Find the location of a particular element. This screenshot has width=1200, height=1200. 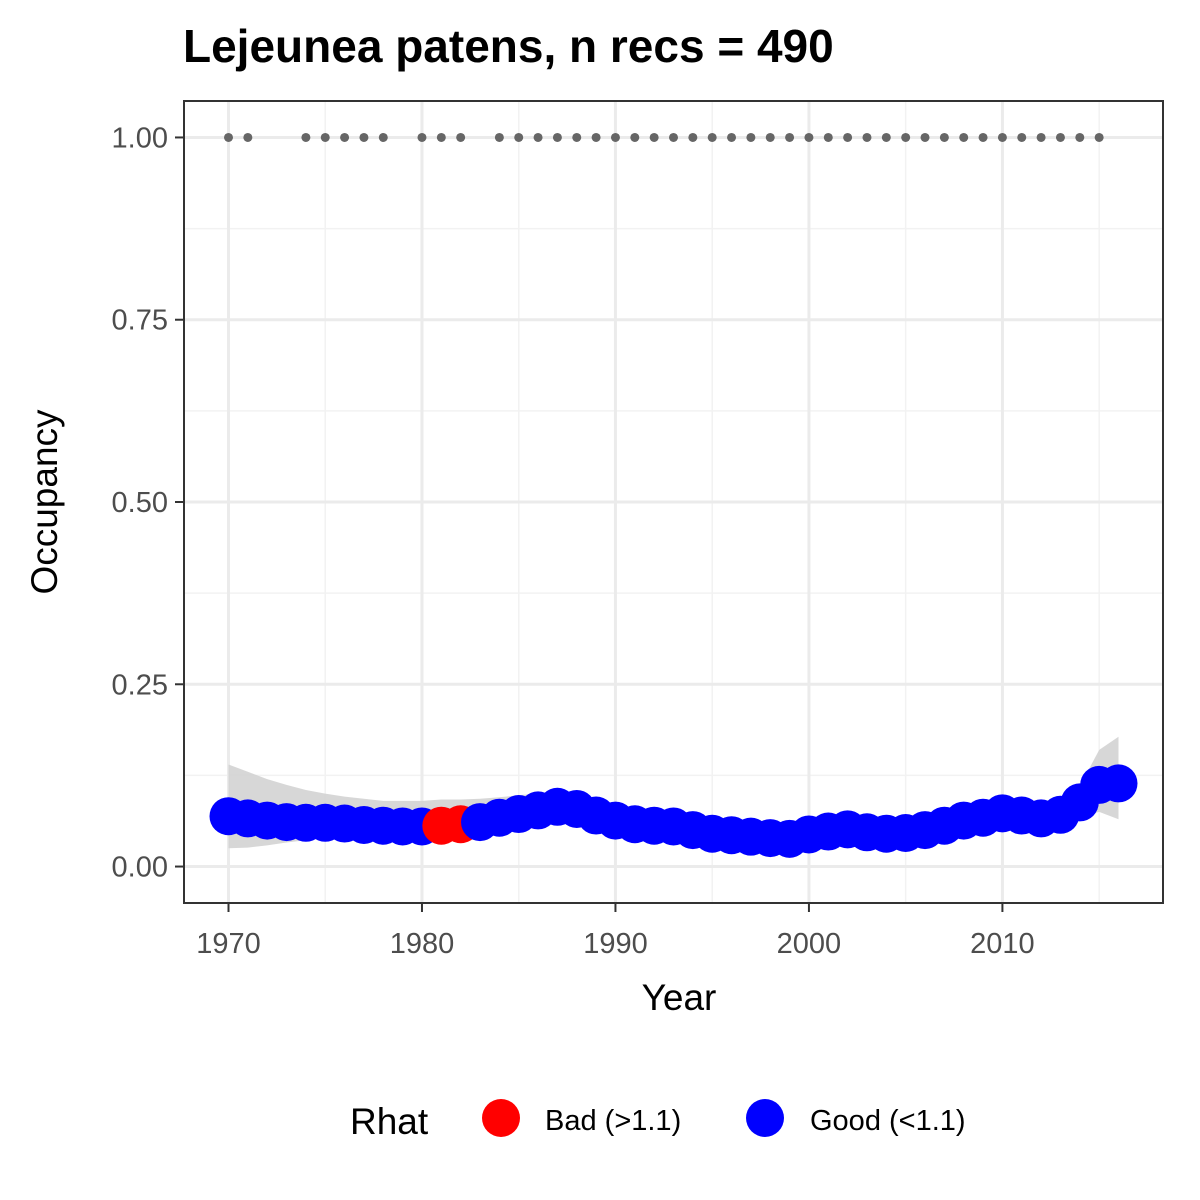

y-tick-label: 0.00 is located at coordinates (140, 868).